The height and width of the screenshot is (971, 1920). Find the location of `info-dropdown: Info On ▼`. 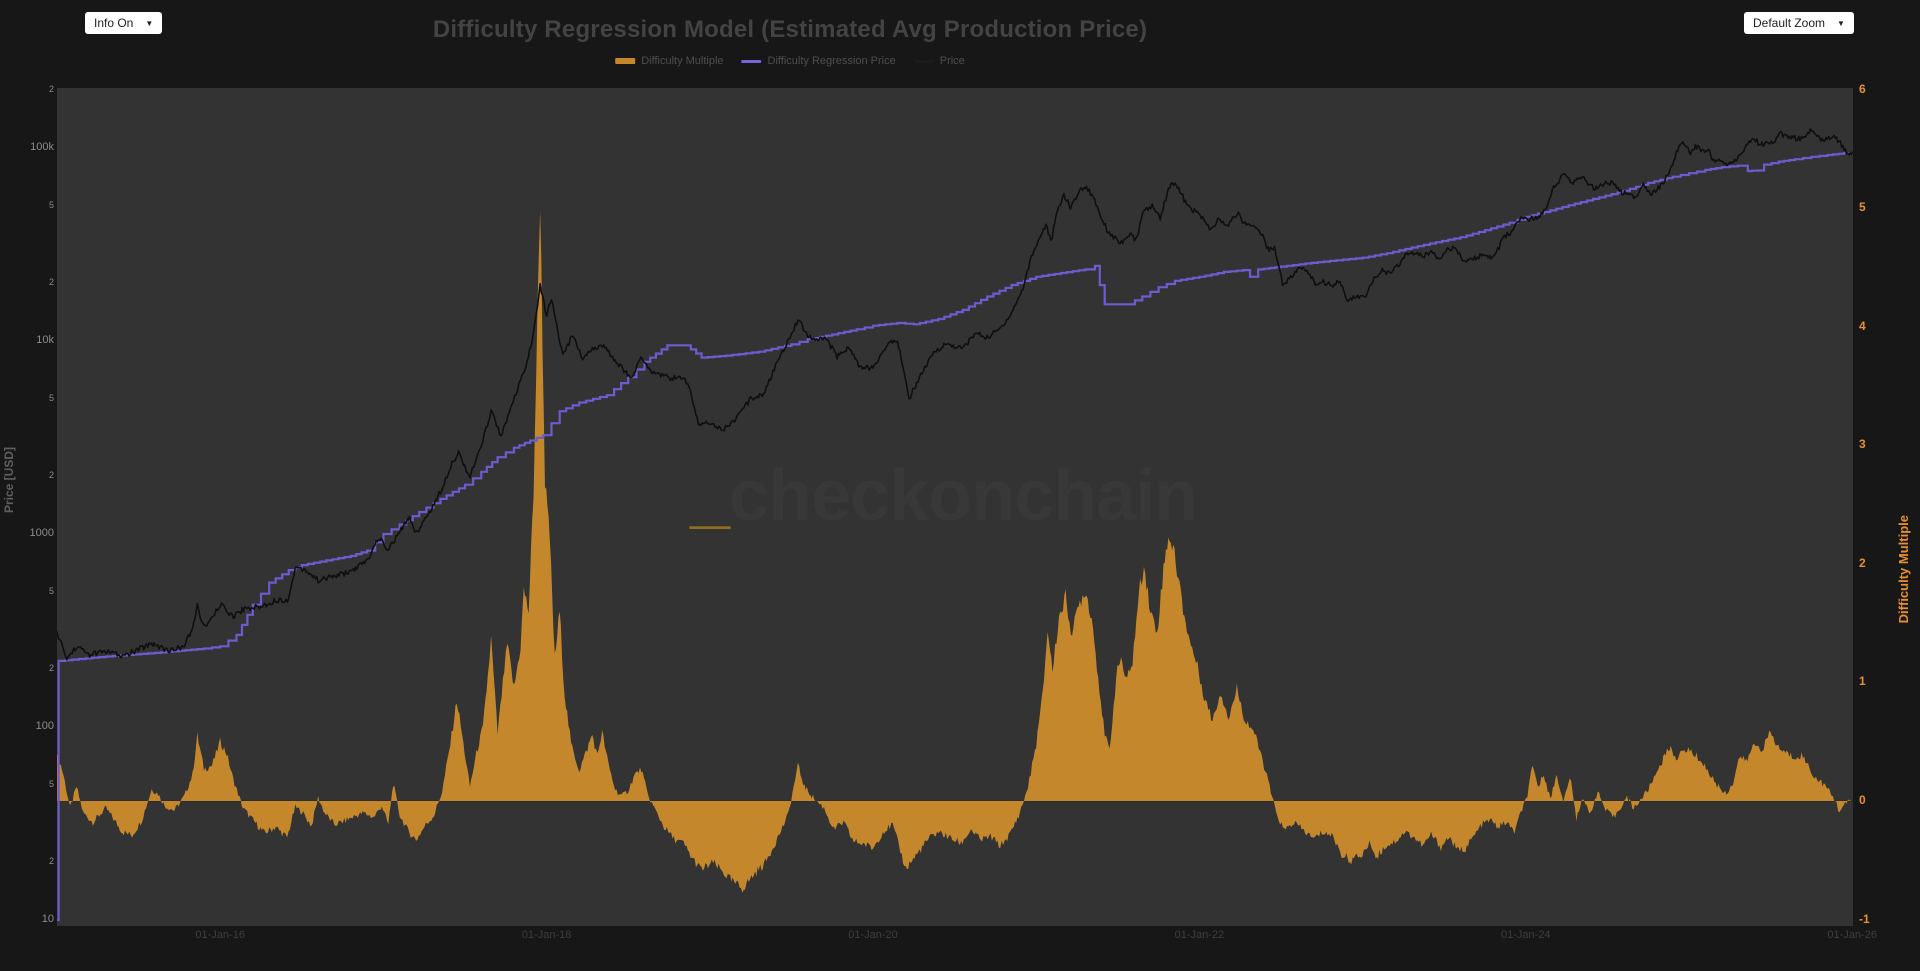

info-dropdown: Info On ▼ is located at coordinates (124, 23).